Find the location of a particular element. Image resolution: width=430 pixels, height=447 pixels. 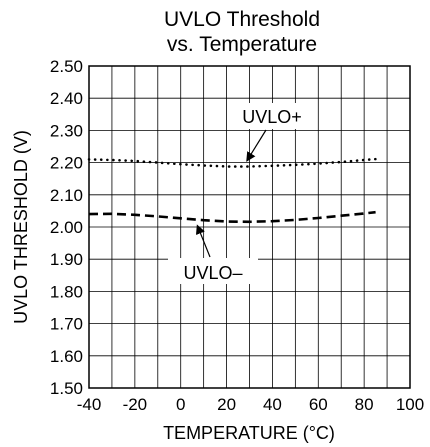

y-axis-label: UVLO THRESHOLD (V) is located at coordinates (21, 227).